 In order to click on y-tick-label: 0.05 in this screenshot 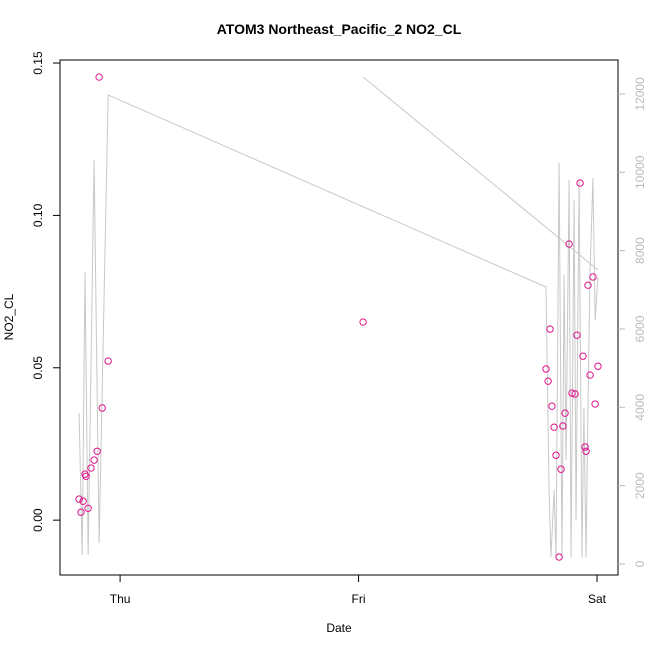, I will do `click(38, 368)`.